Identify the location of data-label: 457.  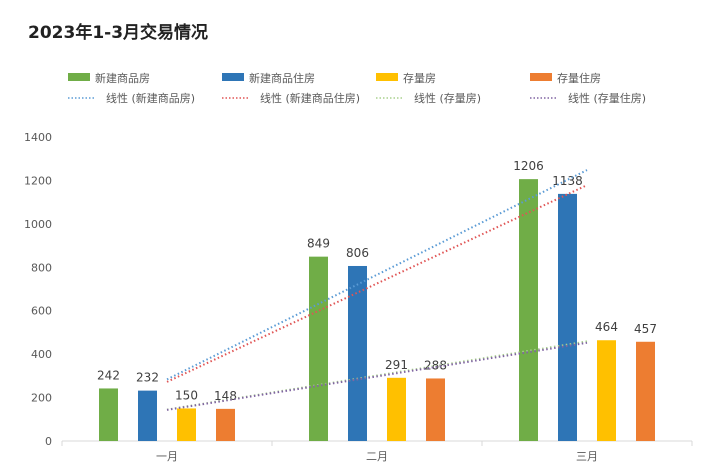
(645, 329).